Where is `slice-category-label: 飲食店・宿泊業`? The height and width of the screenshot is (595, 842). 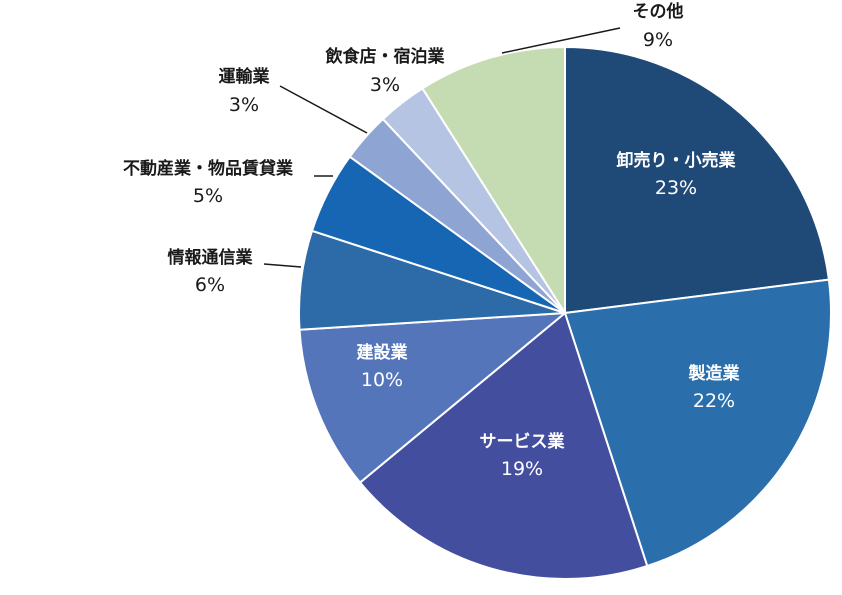
slice-category-label: 飲食店・宿泊業 is located at coordinates (385, 56).